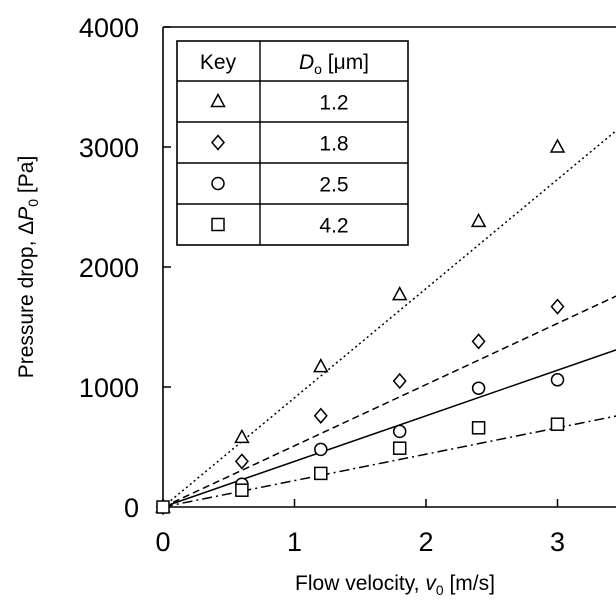 The width and height of the screenshot is (616, 601). I want to click on legend-marker-triangle, so click(218, 100).